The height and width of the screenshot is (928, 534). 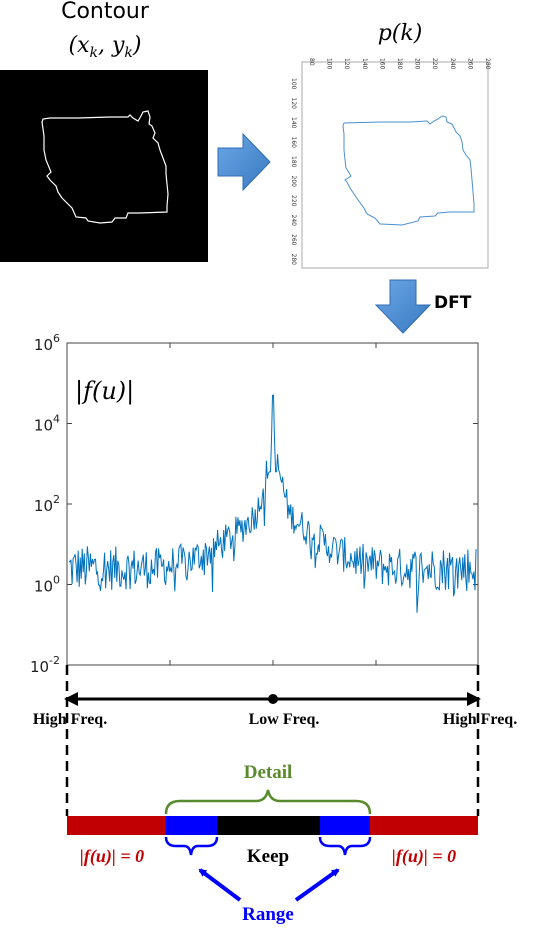 What do you see at coordinates (480, 719) in the screenshot?
I see `freq-label-right: High Freq.` at bounding box center [480, 719].